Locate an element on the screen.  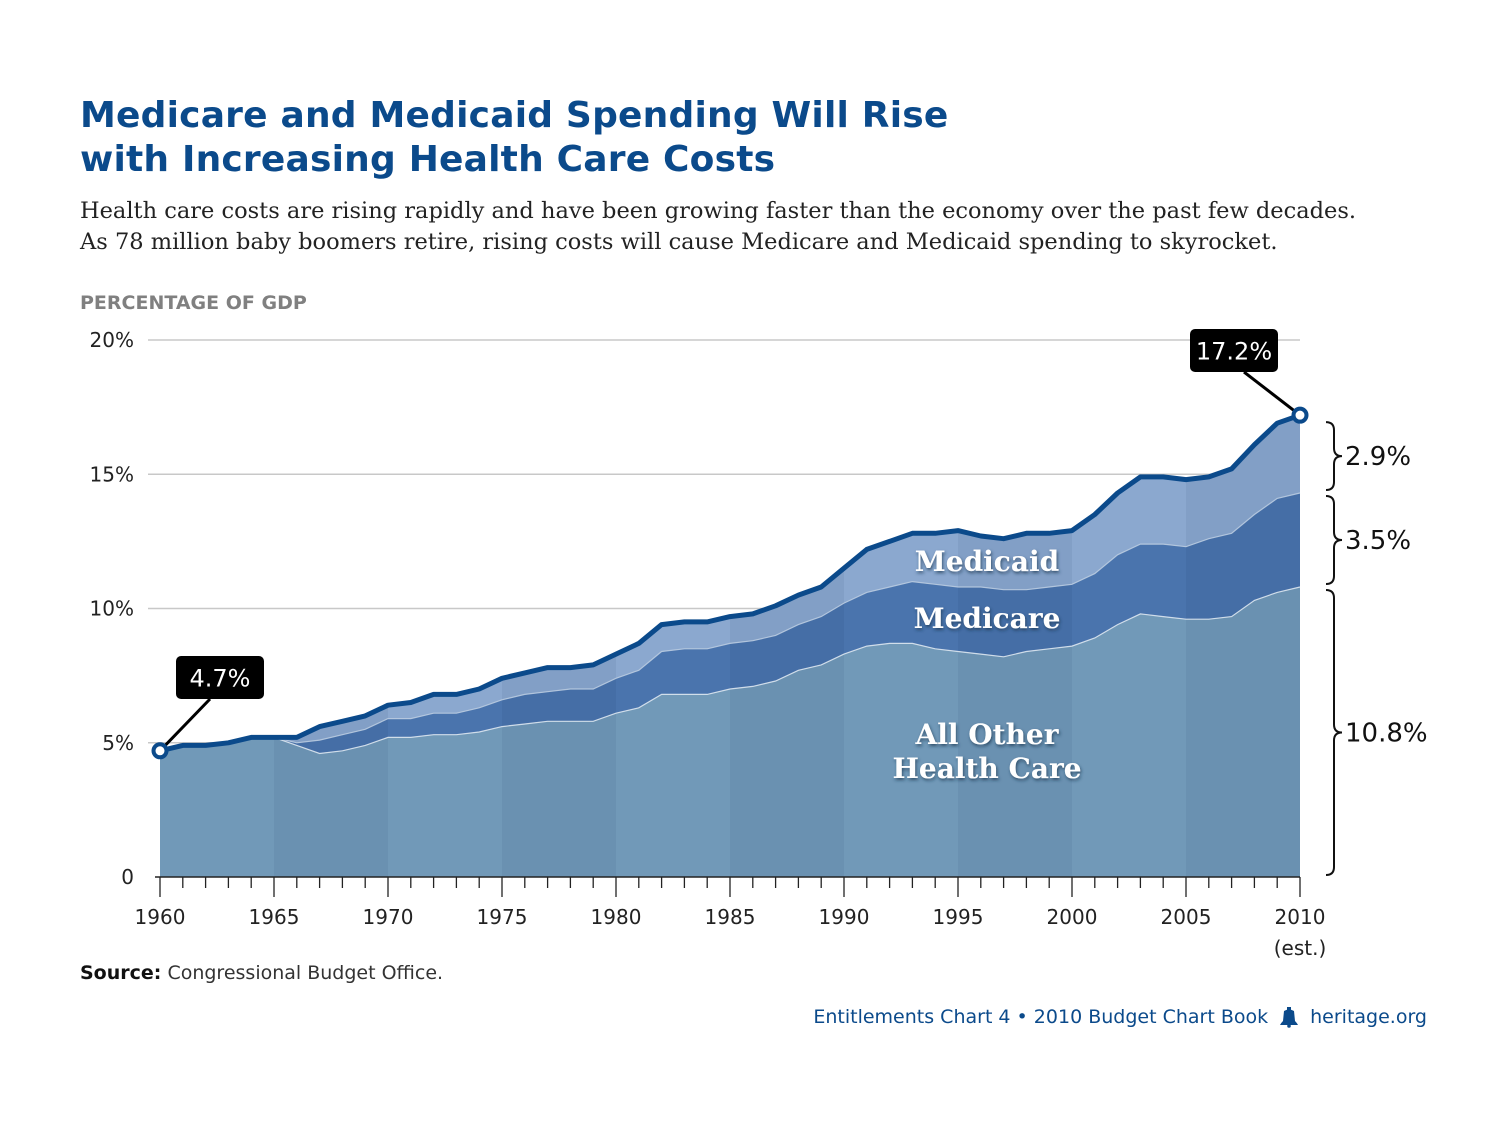
other-area-label-line-1: All Other is located at coordinates (987, 734).